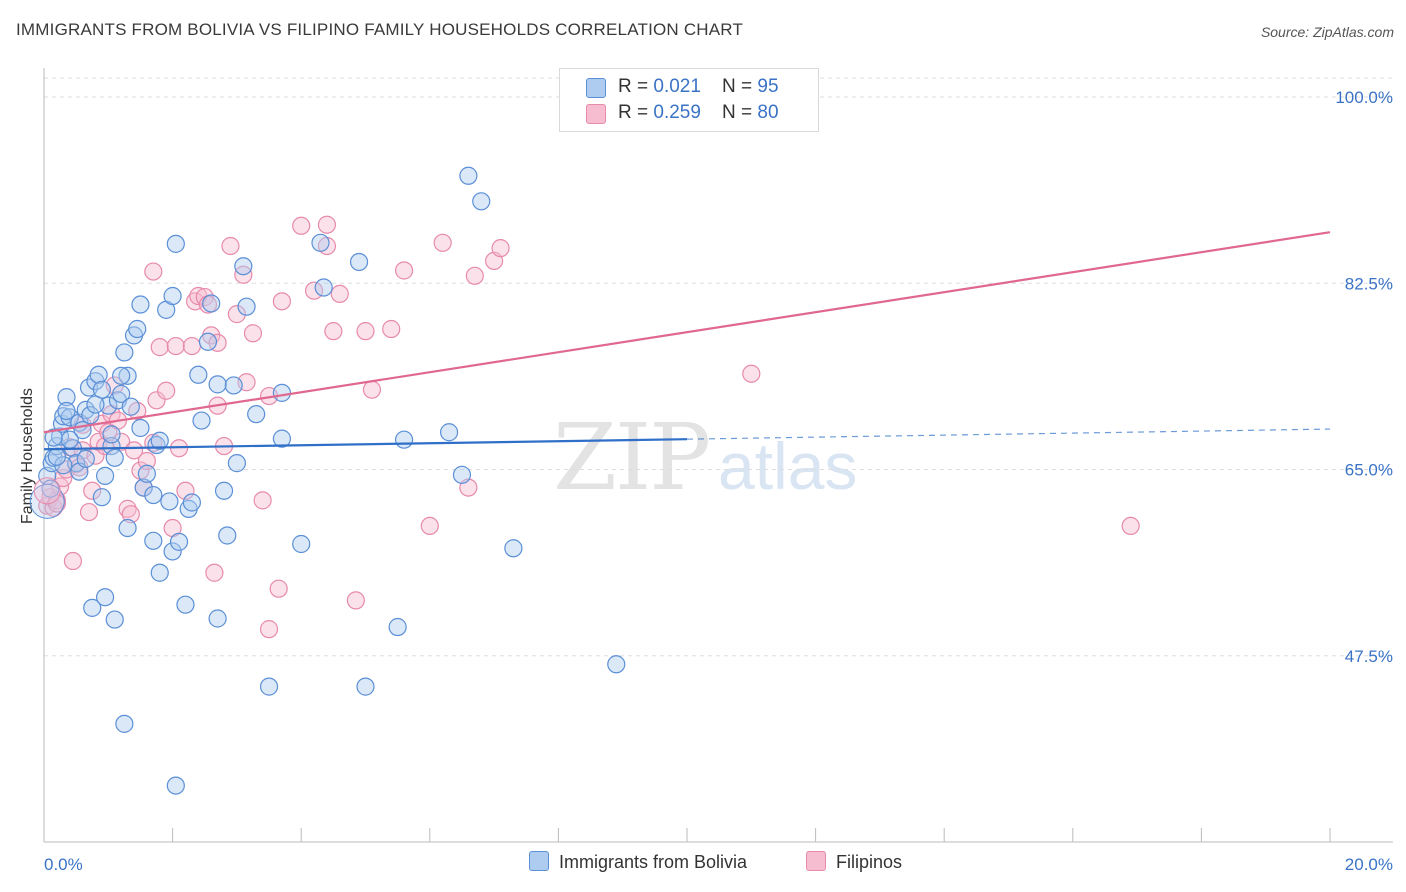 The image size is (1406, 892). What do you see at coordinates (63, 864) in the screenshot?
I see `x-tick-label-left: 0.0%` at bounding box center [63, 864].